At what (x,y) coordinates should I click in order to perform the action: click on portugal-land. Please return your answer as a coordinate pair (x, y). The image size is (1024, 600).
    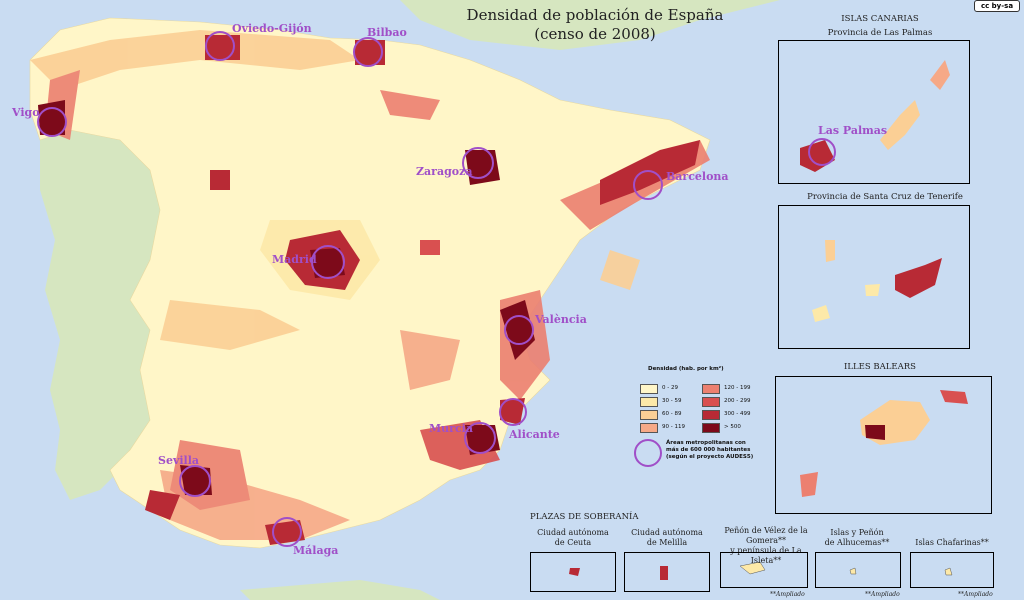
    Looking at the image, I should click on (100, 315).